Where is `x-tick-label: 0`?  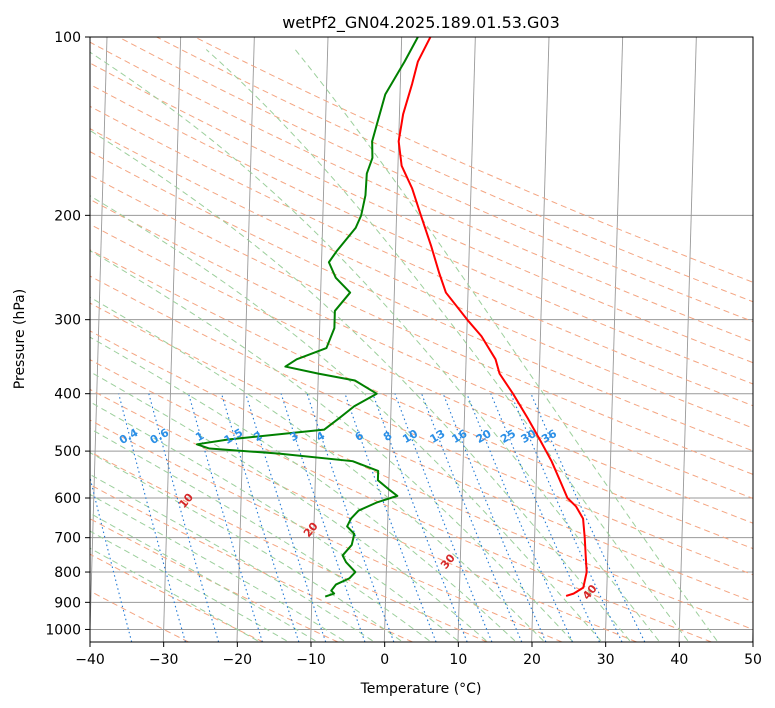
x-tick-label: 0 is located at coordinates (384, 660).